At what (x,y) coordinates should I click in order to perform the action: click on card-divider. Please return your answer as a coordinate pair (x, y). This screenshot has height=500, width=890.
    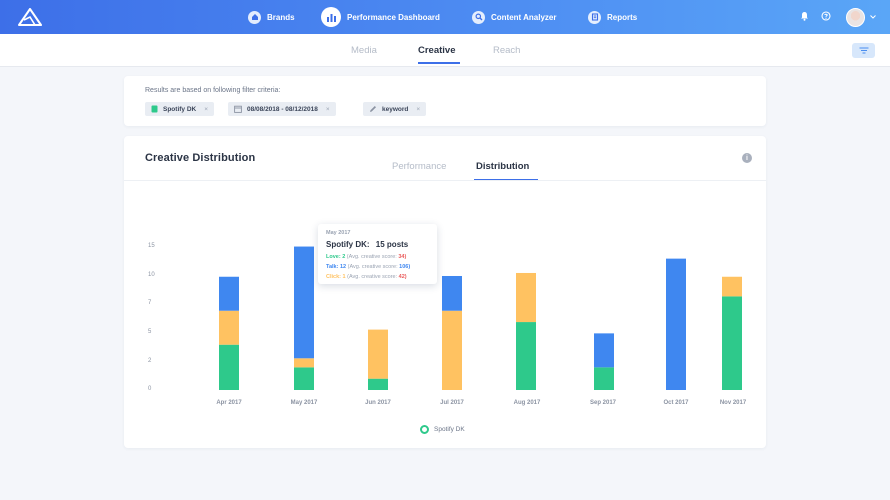
    Looking at the image, I should click on (445, 180).